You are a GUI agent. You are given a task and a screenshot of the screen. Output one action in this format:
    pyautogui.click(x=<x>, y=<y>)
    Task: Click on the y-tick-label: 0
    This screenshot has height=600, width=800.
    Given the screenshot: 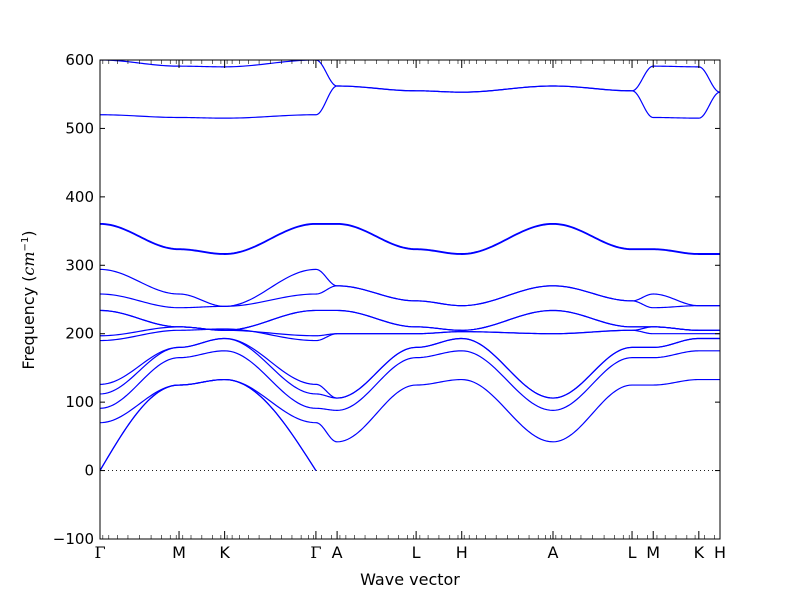 What is the action you would take?
    pyautogui.click(x=89, y=471)
    